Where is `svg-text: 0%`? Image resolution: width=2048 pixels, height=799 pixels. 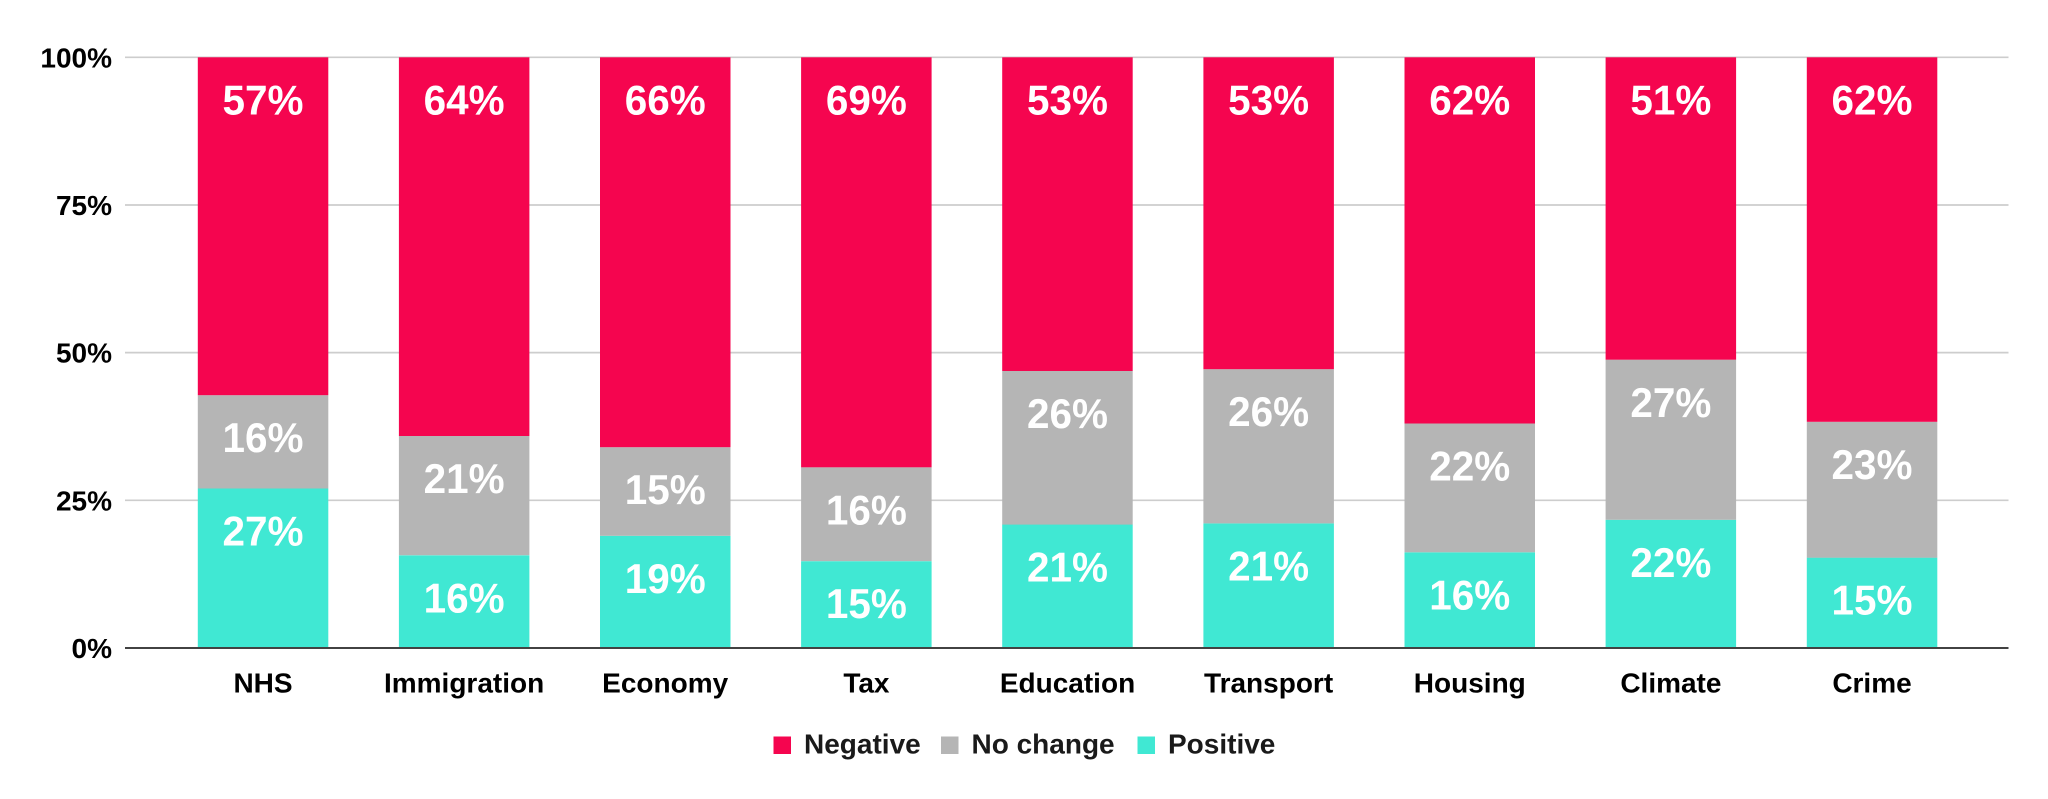
svg-text: 0% is located at coordinates (92, 648).